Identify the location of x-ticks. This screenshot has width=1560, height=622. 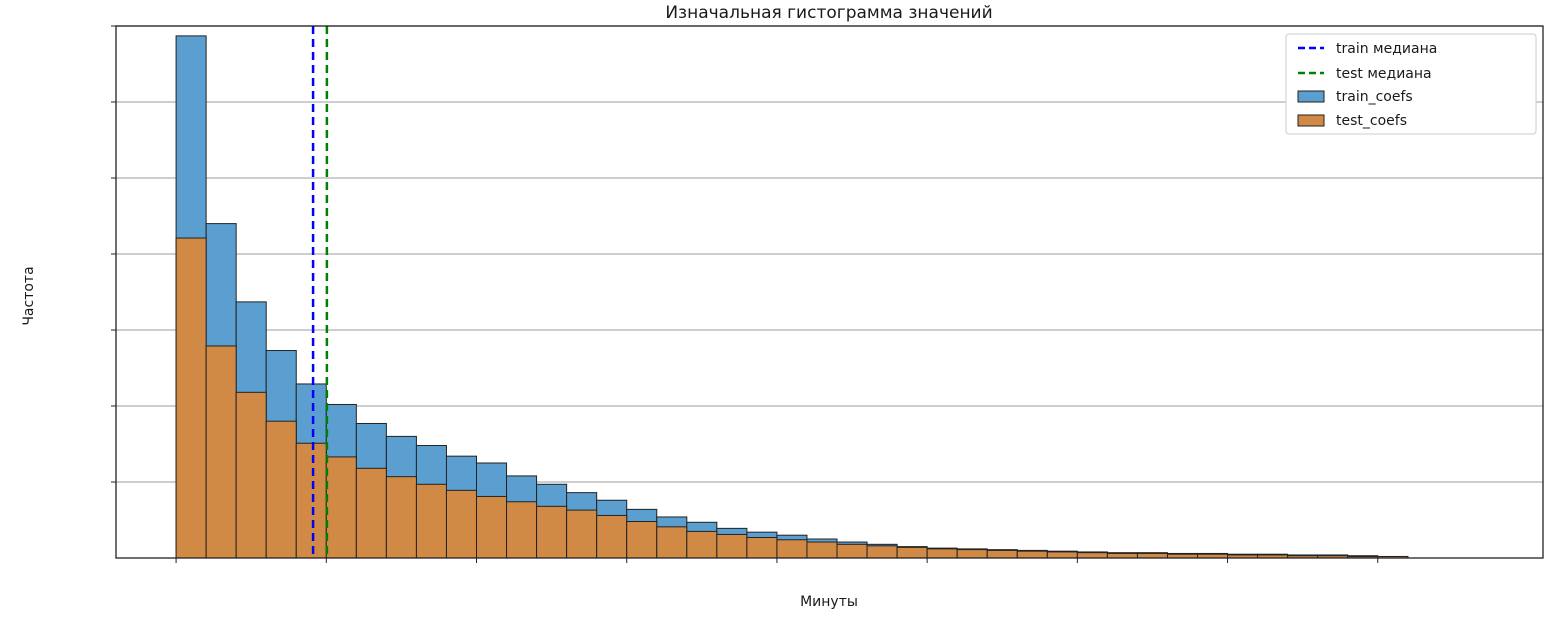
(777, 560).